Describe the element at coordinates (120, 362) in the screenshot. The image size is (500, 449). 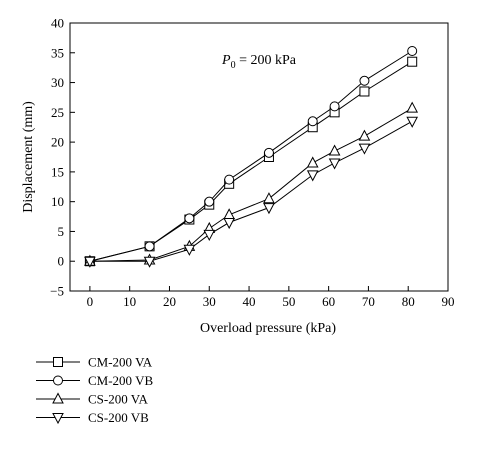
I see `legend-label: CM-200 VA` at that location.